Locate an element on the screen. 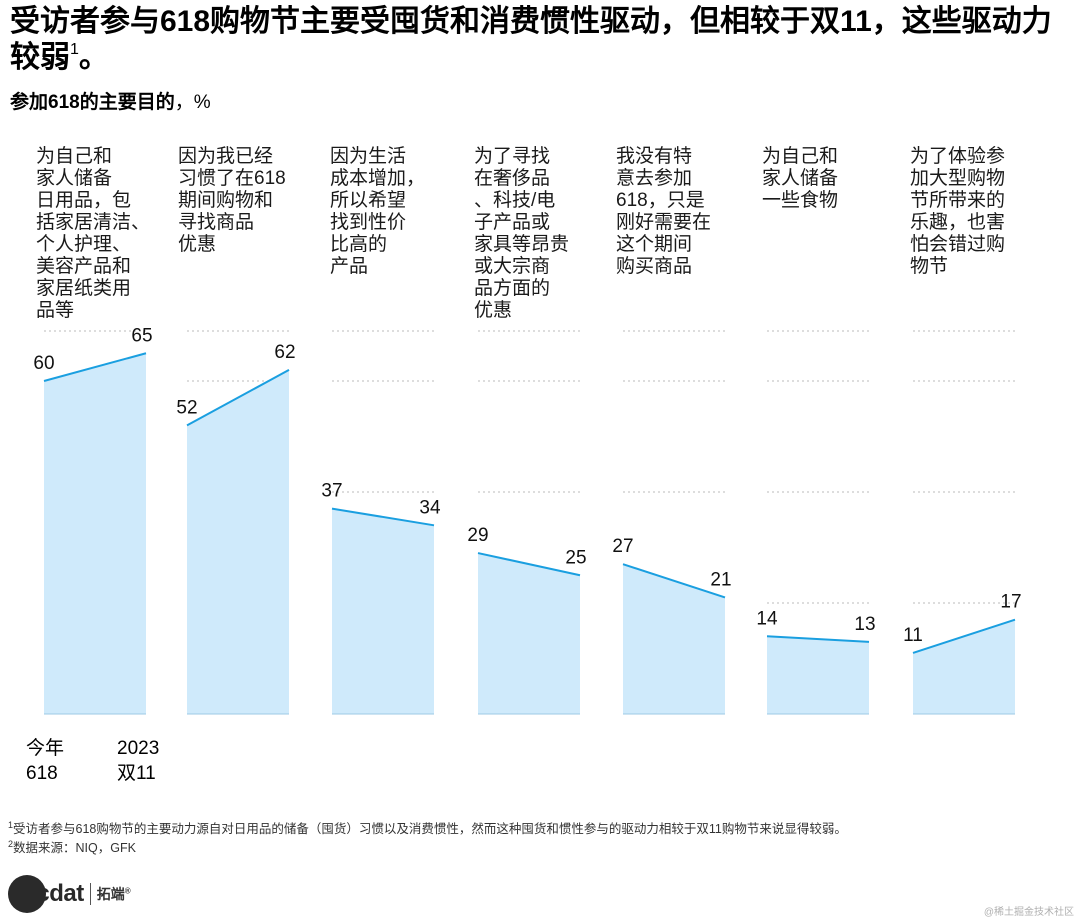 Image resolution: width=1080 pixels, height=922 pixels. data-label-618: 60 is located at coordinates (43, 363).